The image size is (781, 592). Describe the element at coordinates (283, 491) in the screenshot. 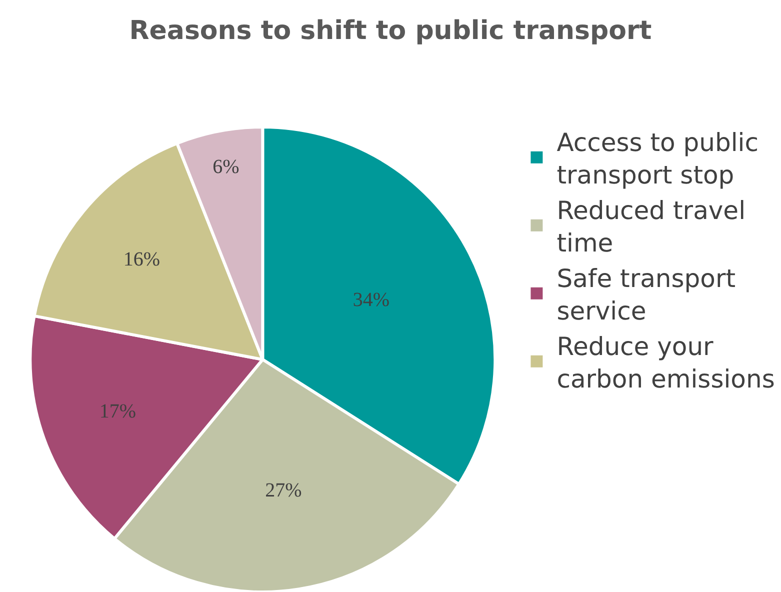

I see `data-label: 27%` at that location.